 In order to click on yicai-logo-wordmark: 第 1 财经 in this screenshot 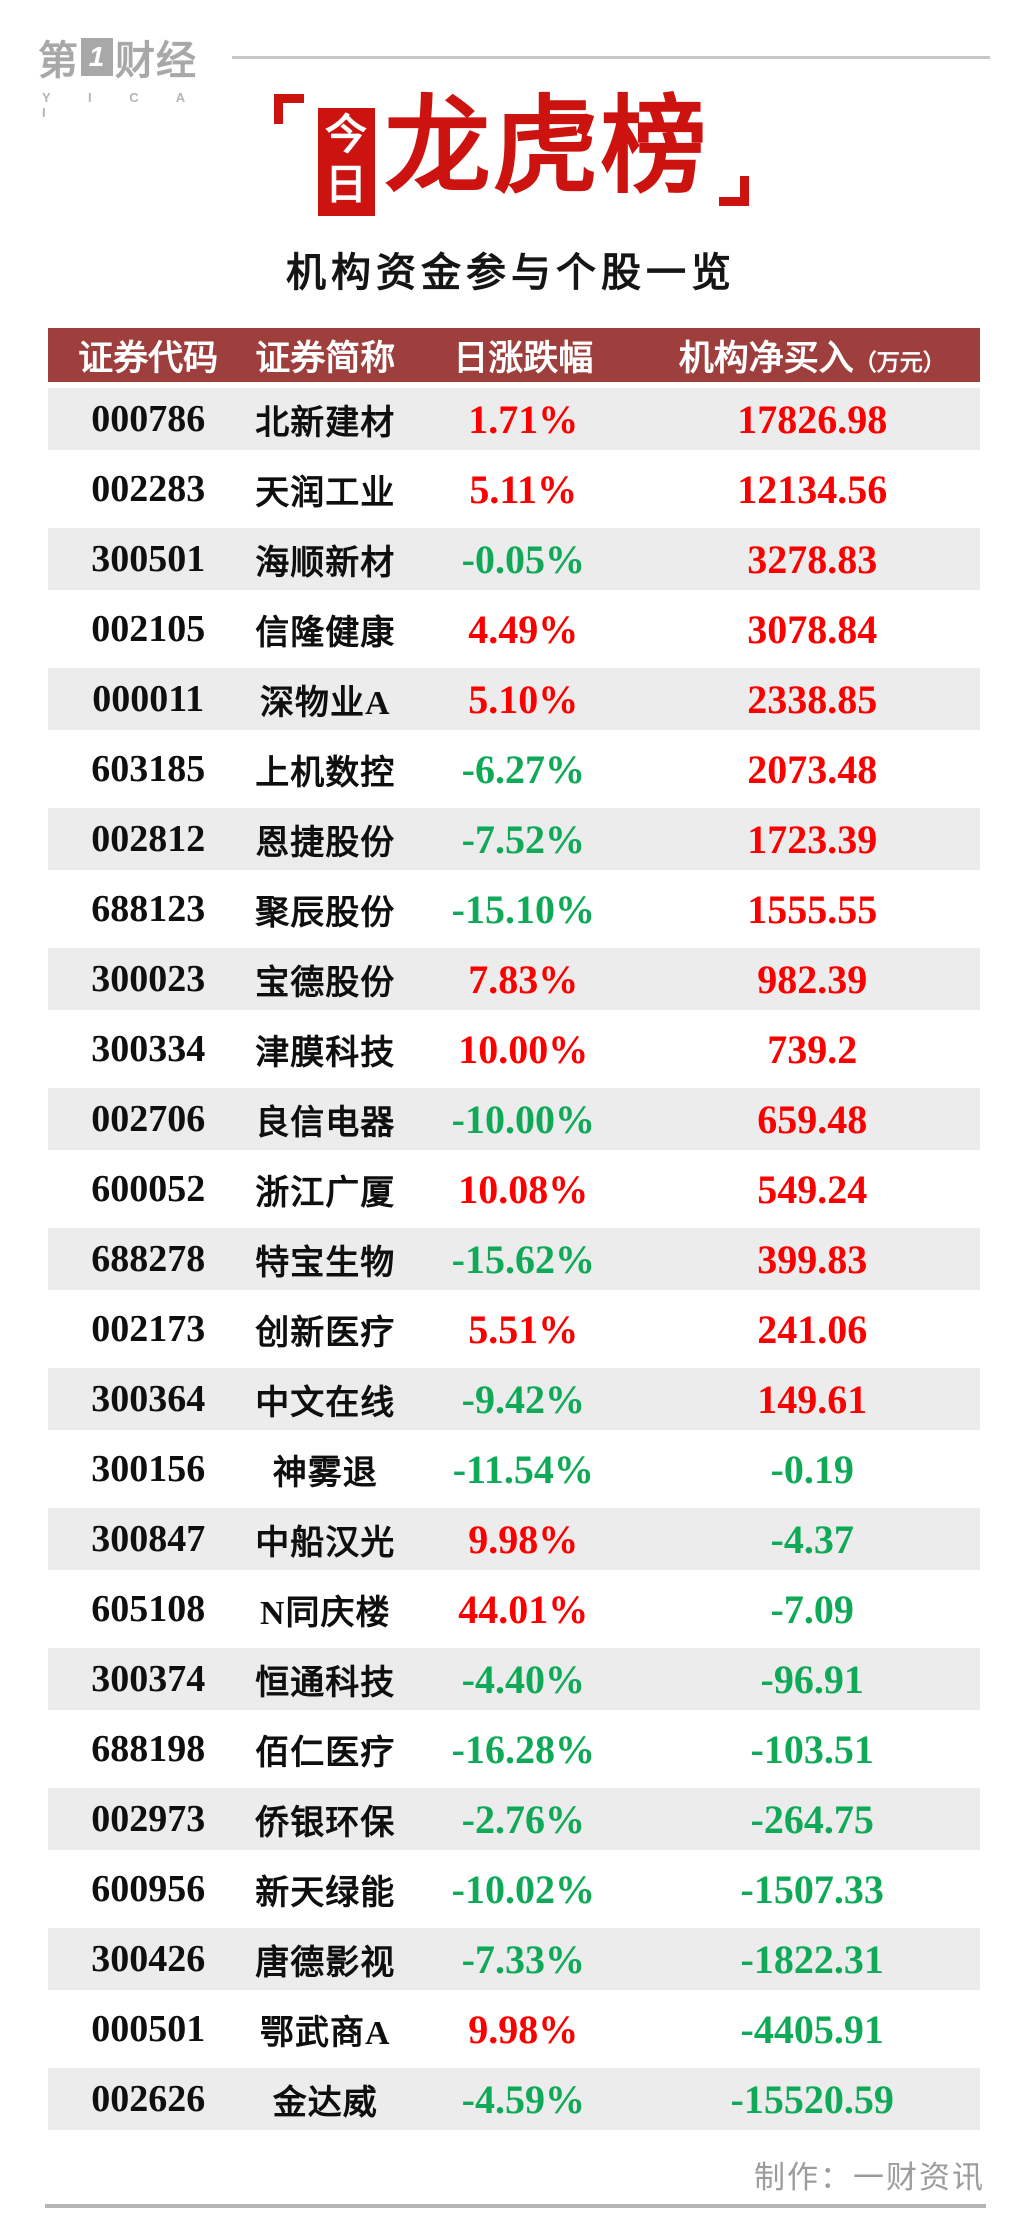, I will do `click(133, 57)`.